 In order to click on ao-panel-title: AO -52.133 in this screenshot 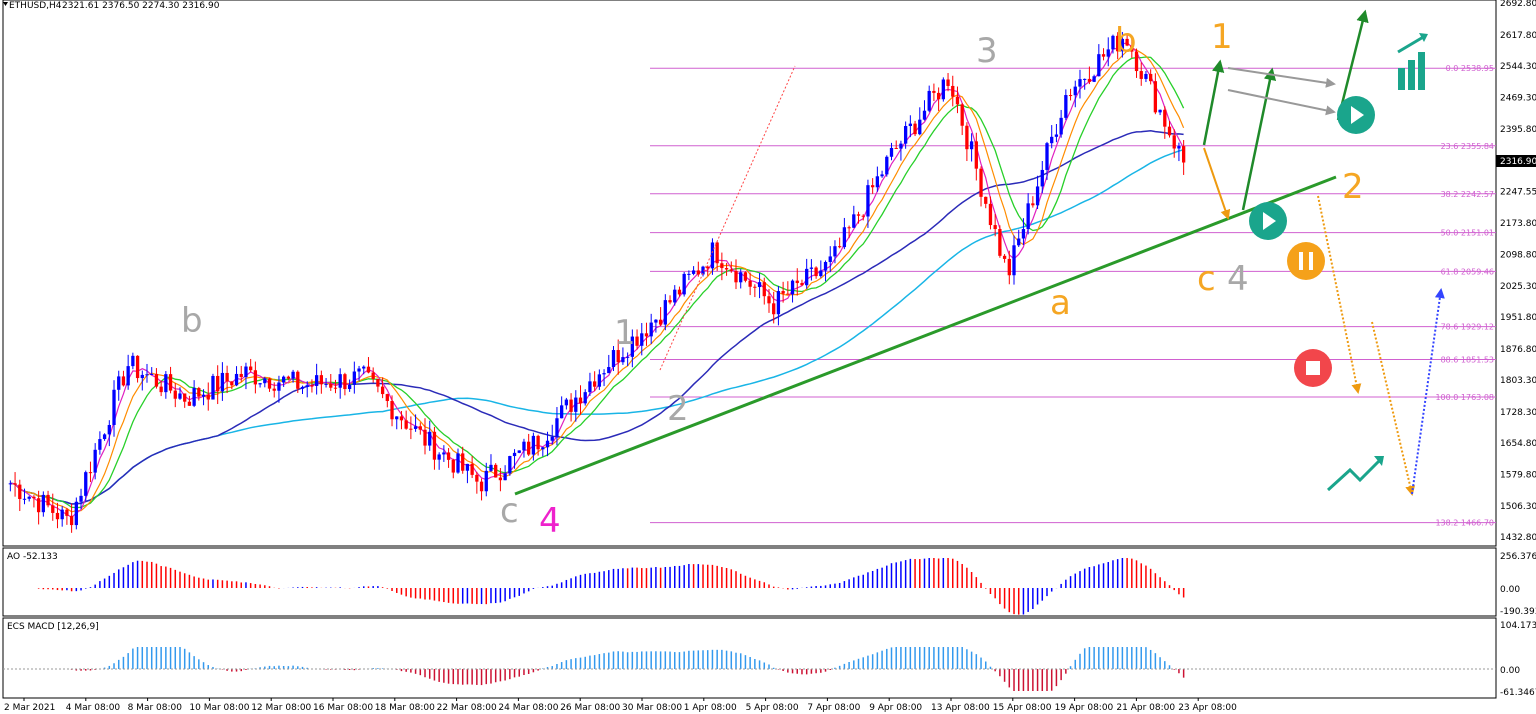, I will do `click(32, 557)`.